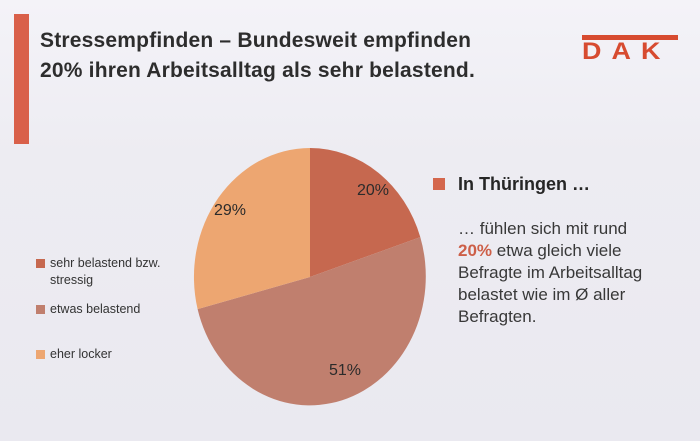  Describe the element at coordinates (373, 190) in the screenshot. I see `pie-label-sehr-belastend: 20%` at that location.